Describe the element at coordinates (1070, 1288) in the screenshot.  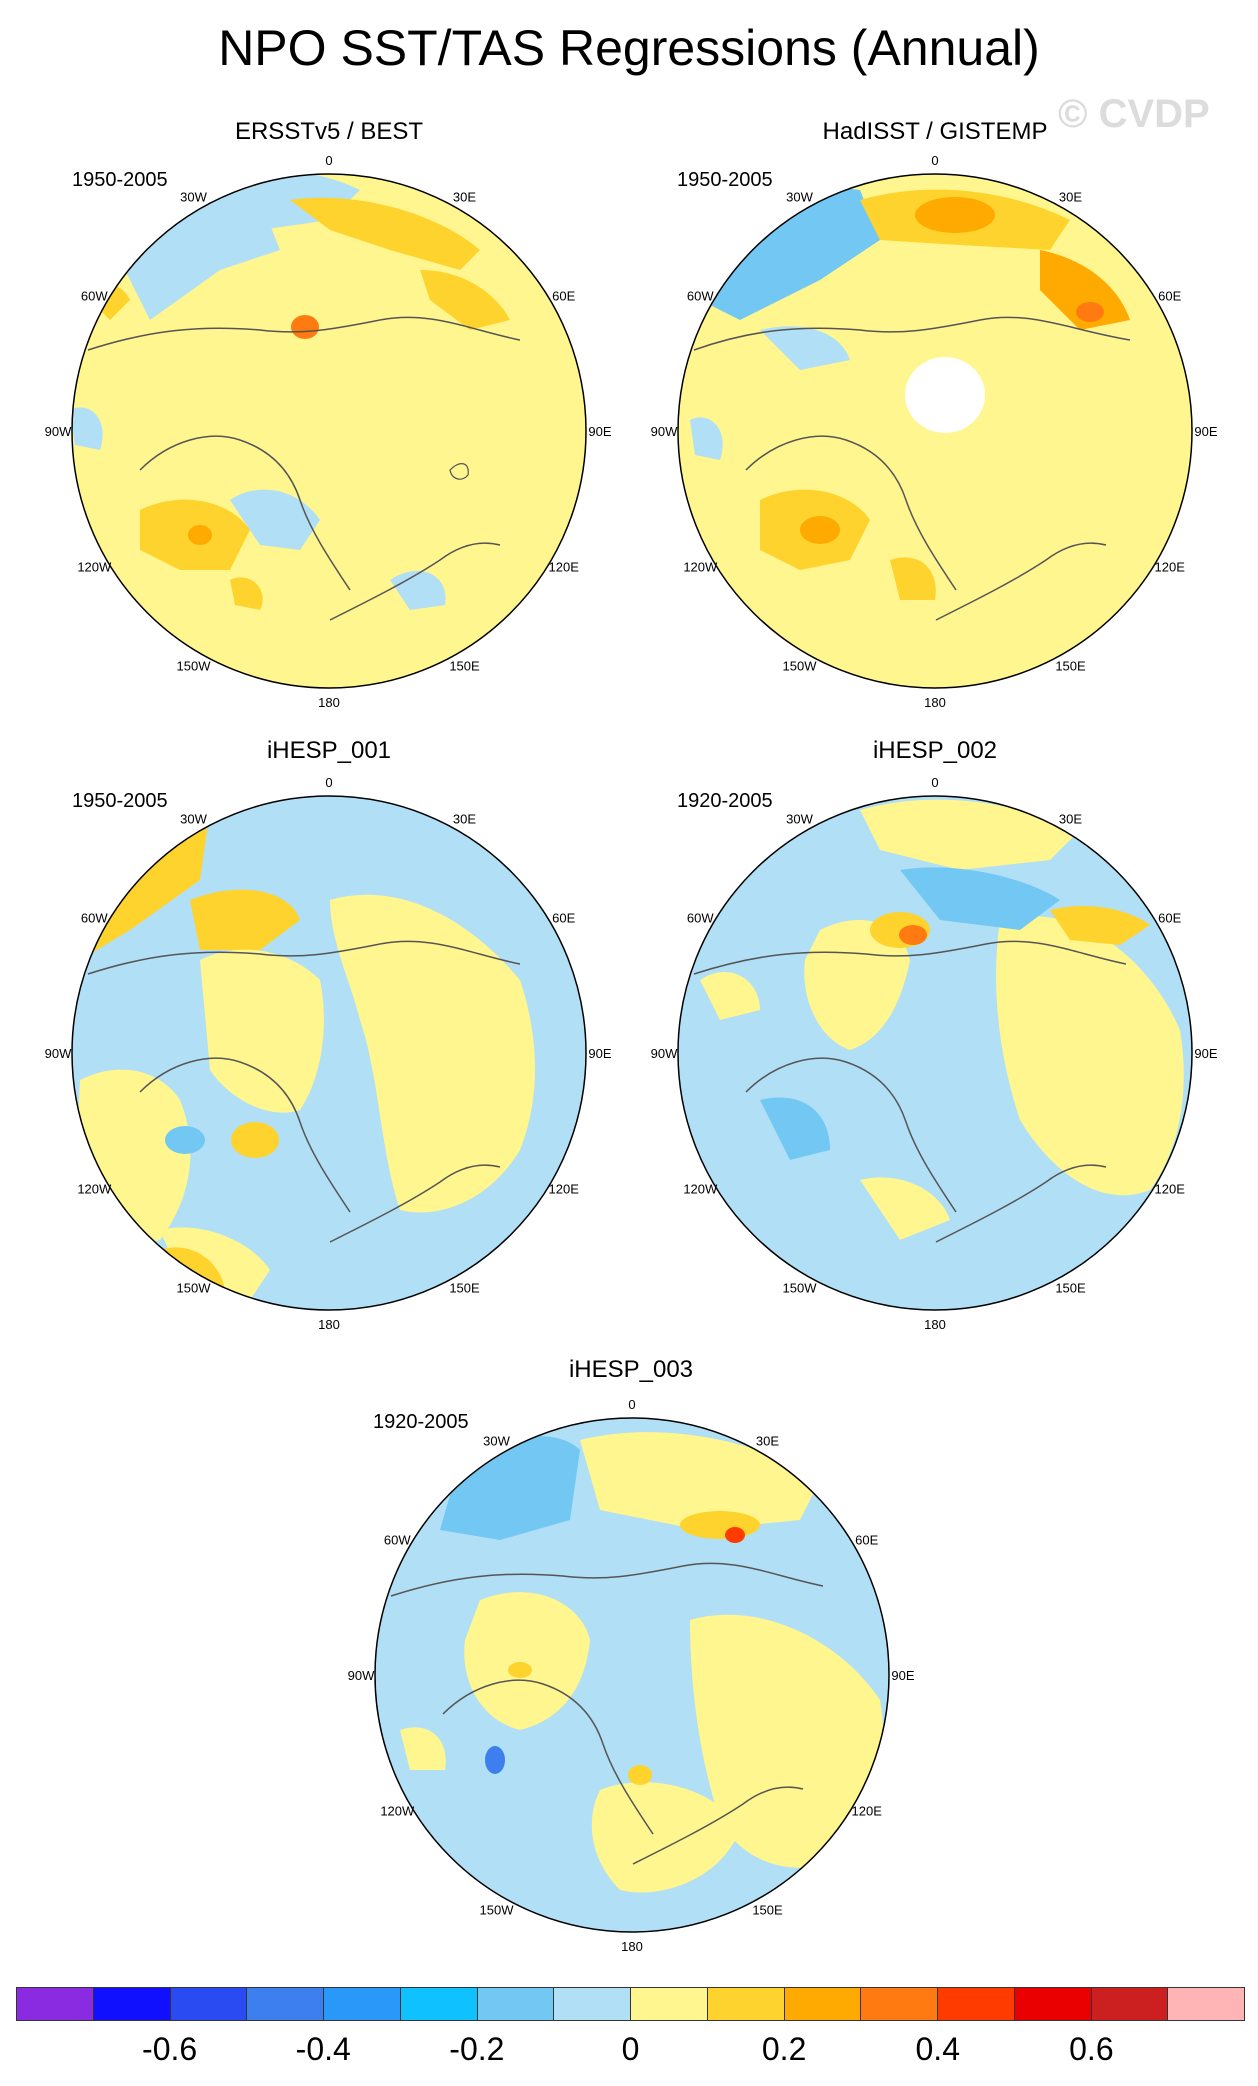
I see `lon-label-e150-panel-4: 150E` at that location.